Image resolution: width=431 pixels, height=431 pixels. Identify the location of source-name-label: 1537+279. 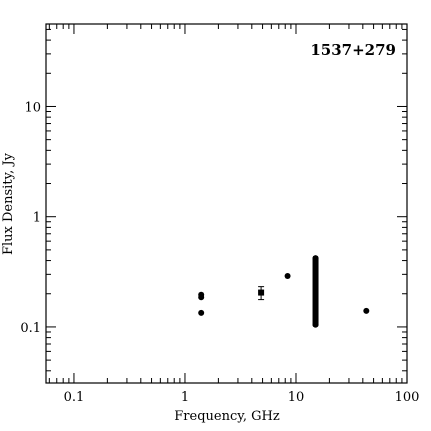
(353, 50).